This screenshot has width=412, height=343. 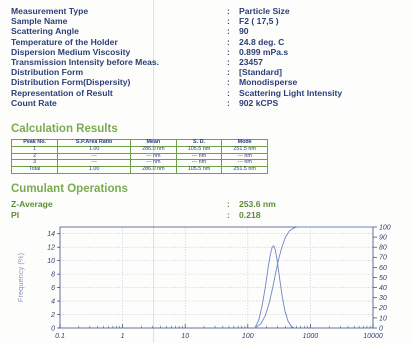 What do you see at coordinates (34, 170) in the screenshot?
I see `table-cell: Total` at bounding box center [34, 170].